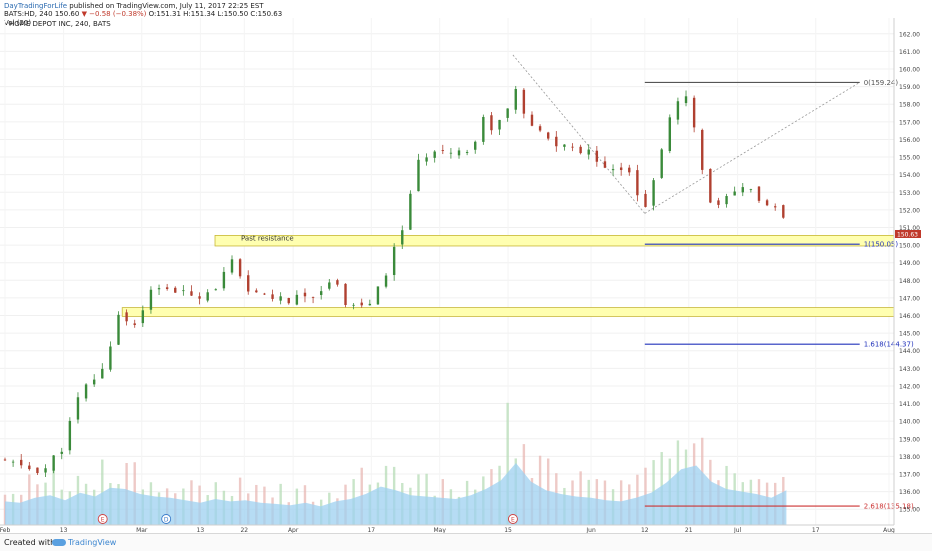 This screenshot has width=932, height=551. What do you see at coordinates (92, 542) in the screenshot?
I see `tradingview-link: TradingView` at bounding box center [92, 542].